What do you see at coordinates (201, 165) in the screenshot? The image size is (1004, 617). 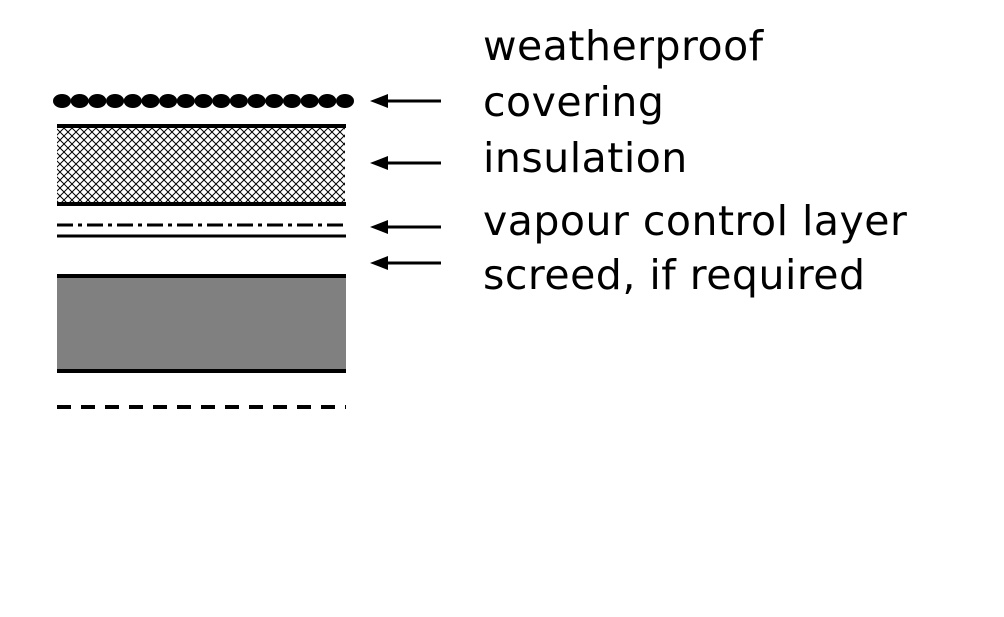 I see `insulation-layer` at bounding box center [201, 165].